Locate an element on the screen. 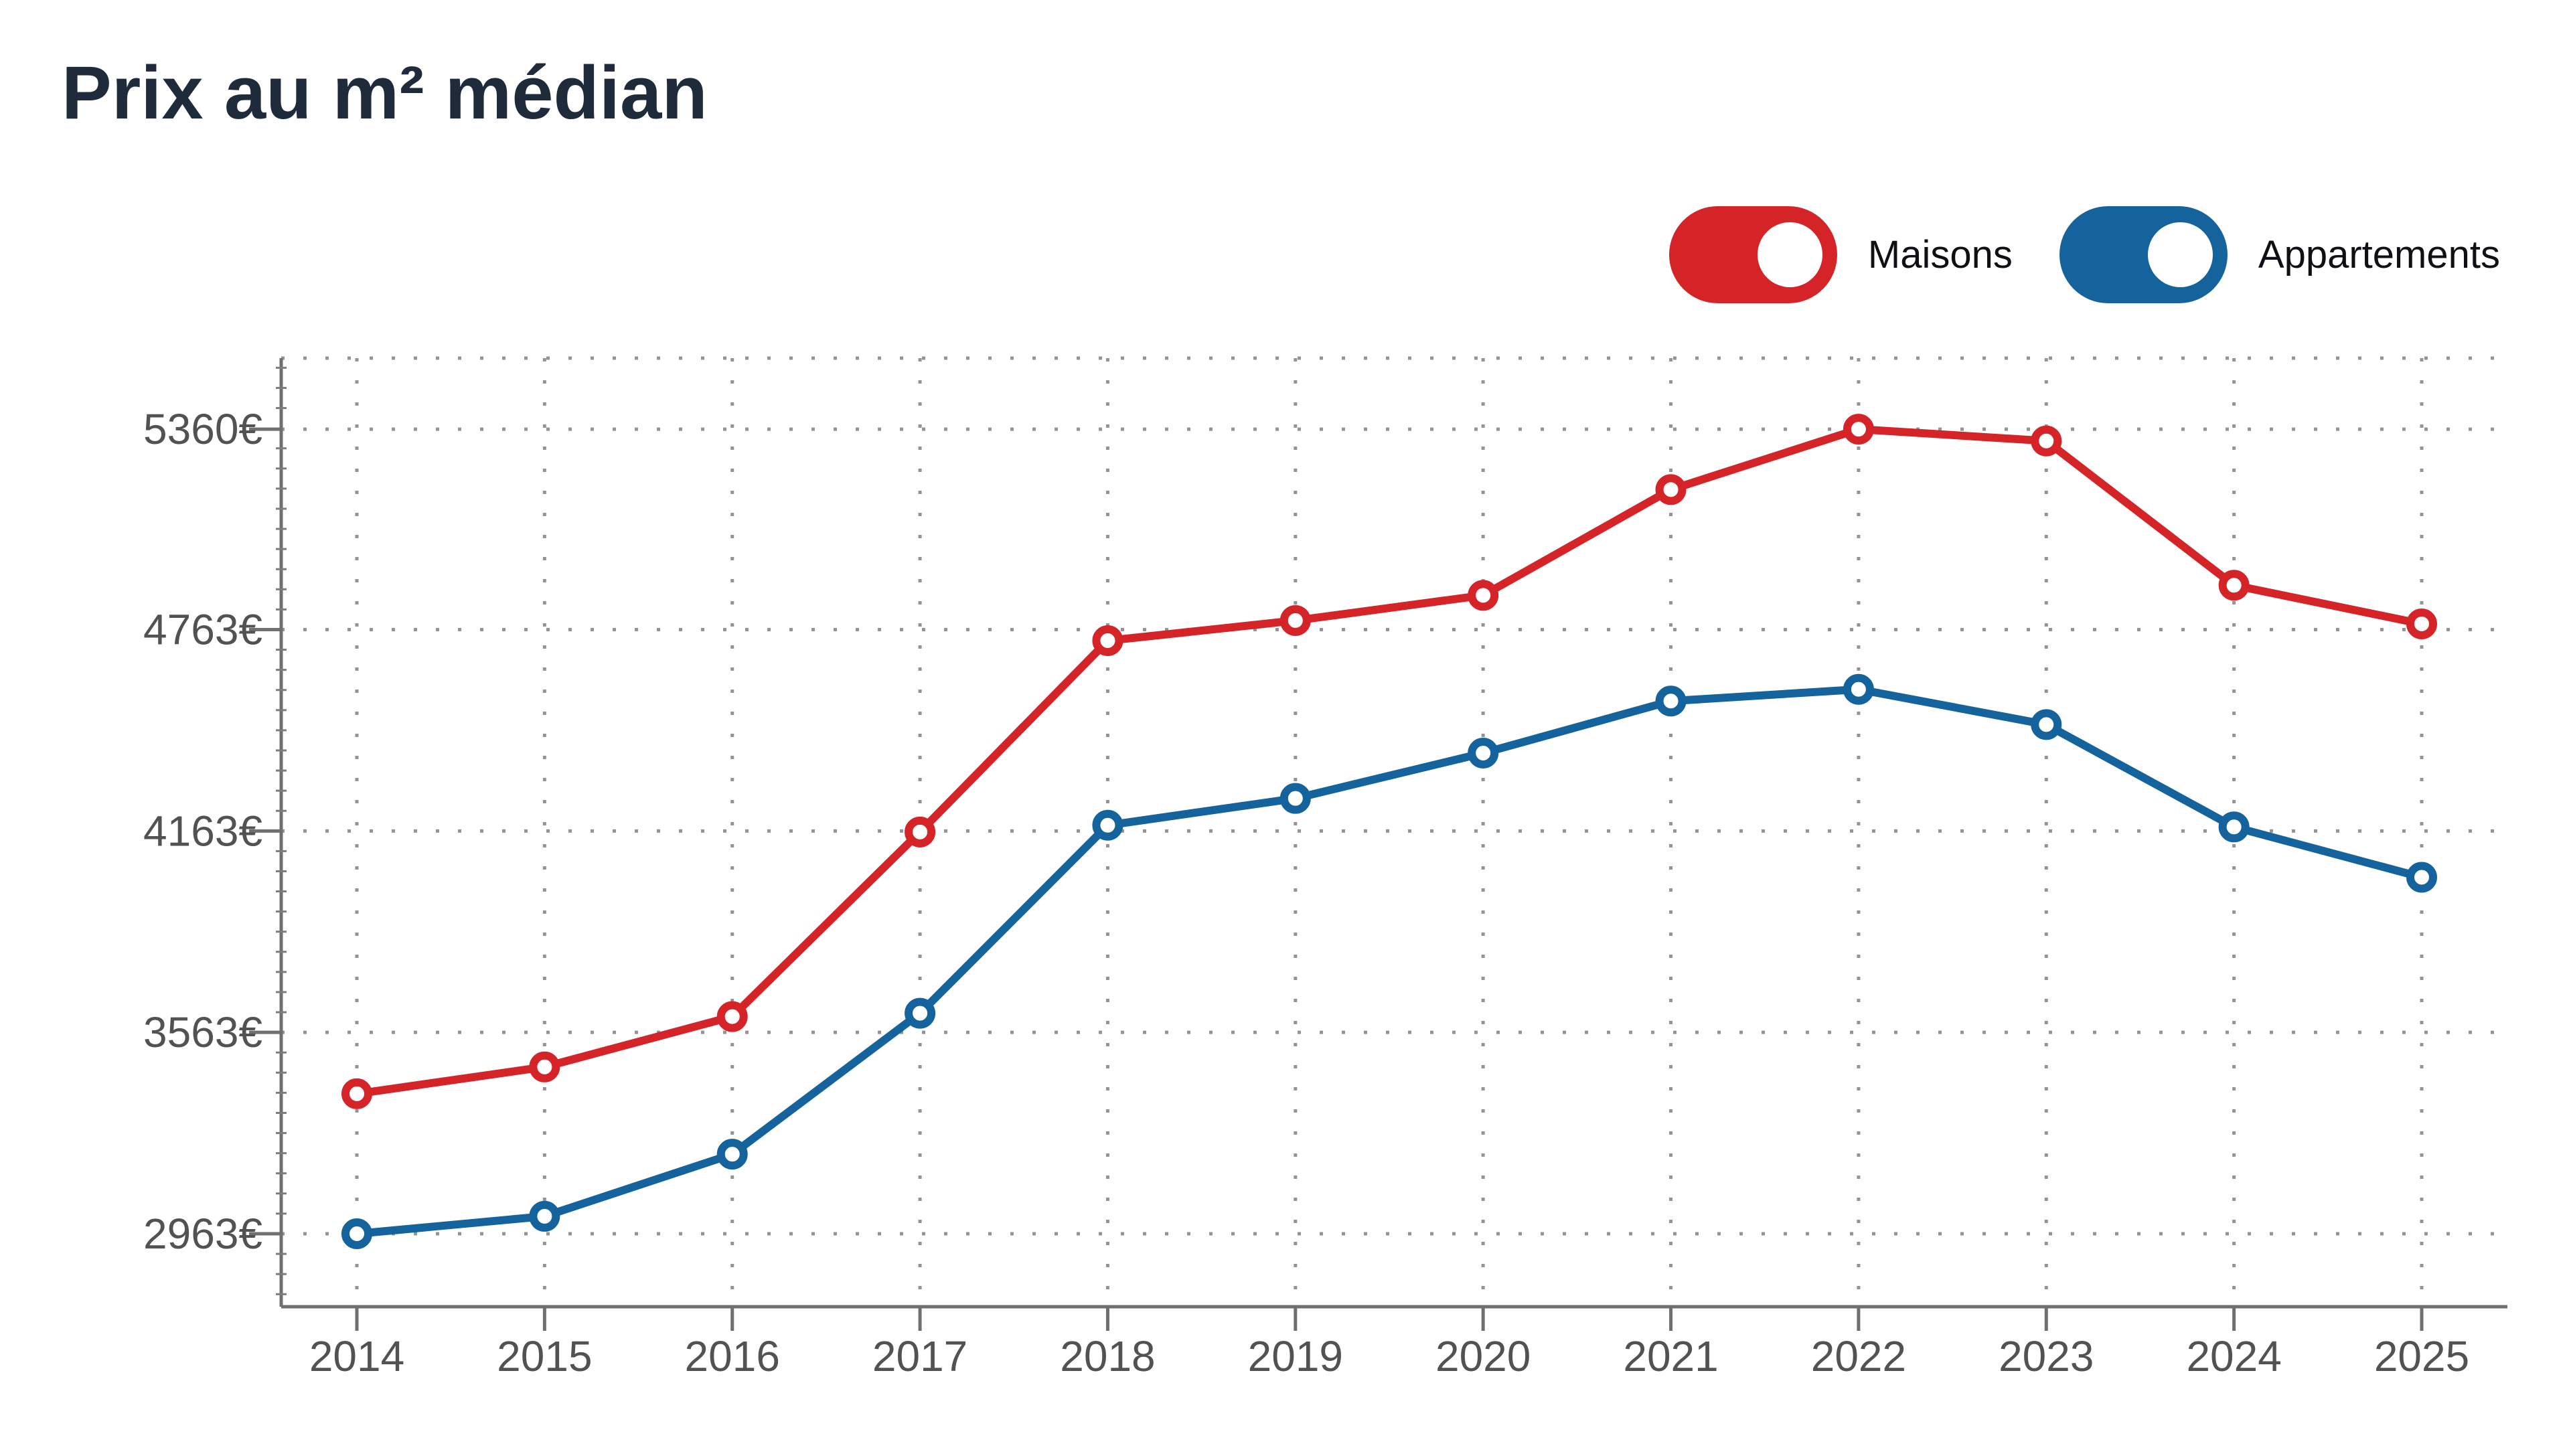  x-tick-label: 2021 is located at coordinates (1670, 1356).